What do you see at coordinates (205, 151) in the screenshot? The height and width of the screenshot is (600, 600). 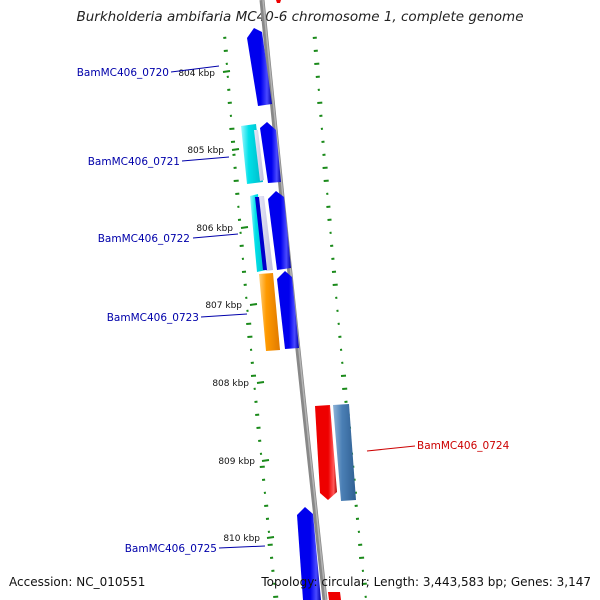 I see `tick-label-805: 805 kbp` at bounding box center [205, 151].